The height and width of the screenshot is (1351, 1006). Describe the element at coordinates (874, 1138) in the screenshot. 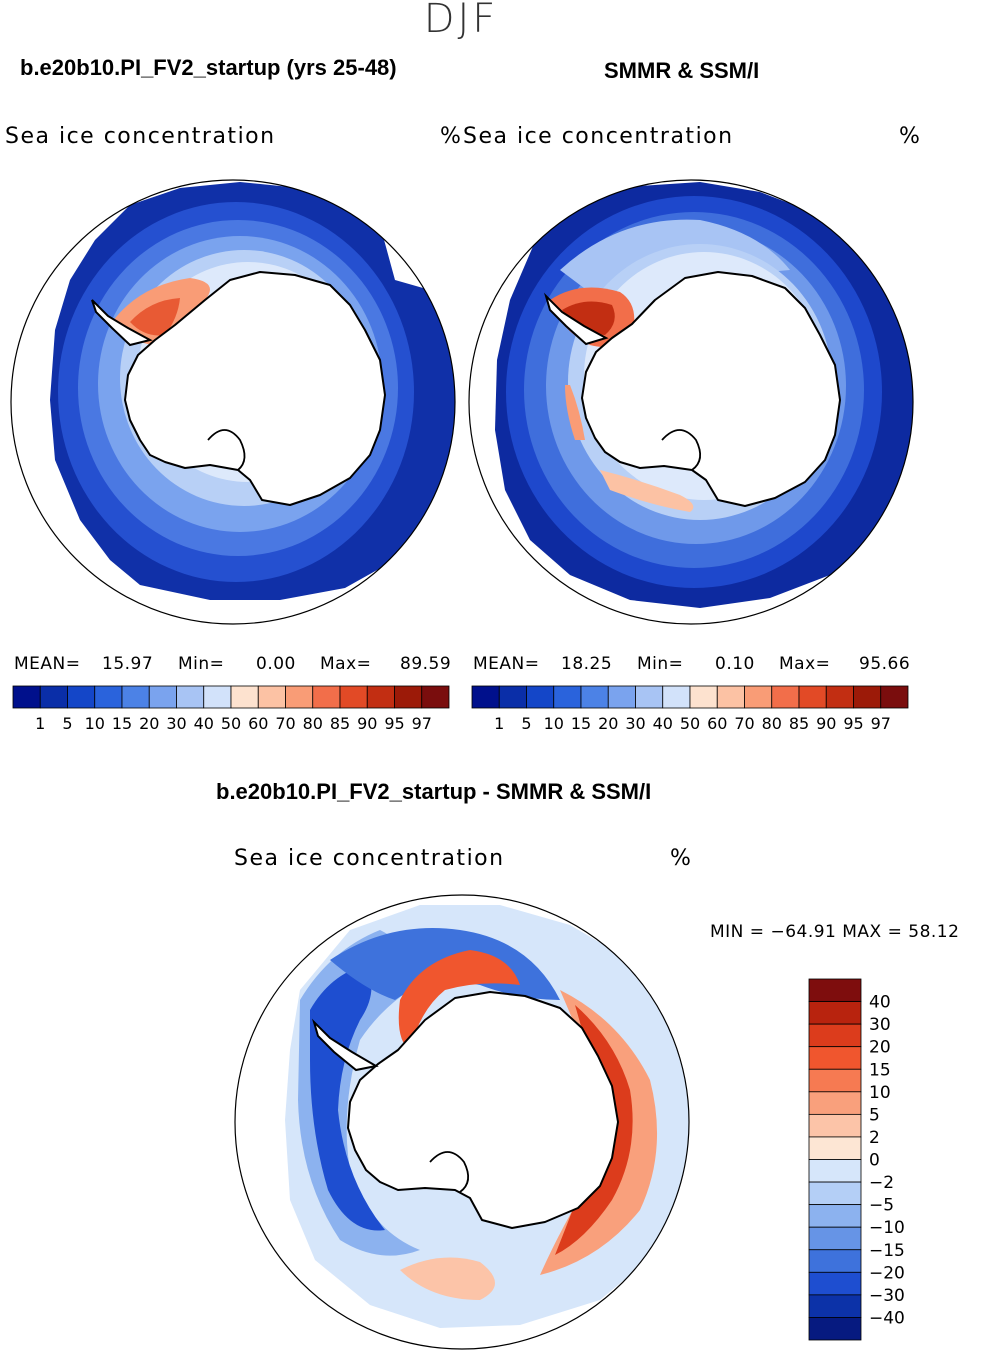

I see `diff-colorbar-label: 2` at that location.